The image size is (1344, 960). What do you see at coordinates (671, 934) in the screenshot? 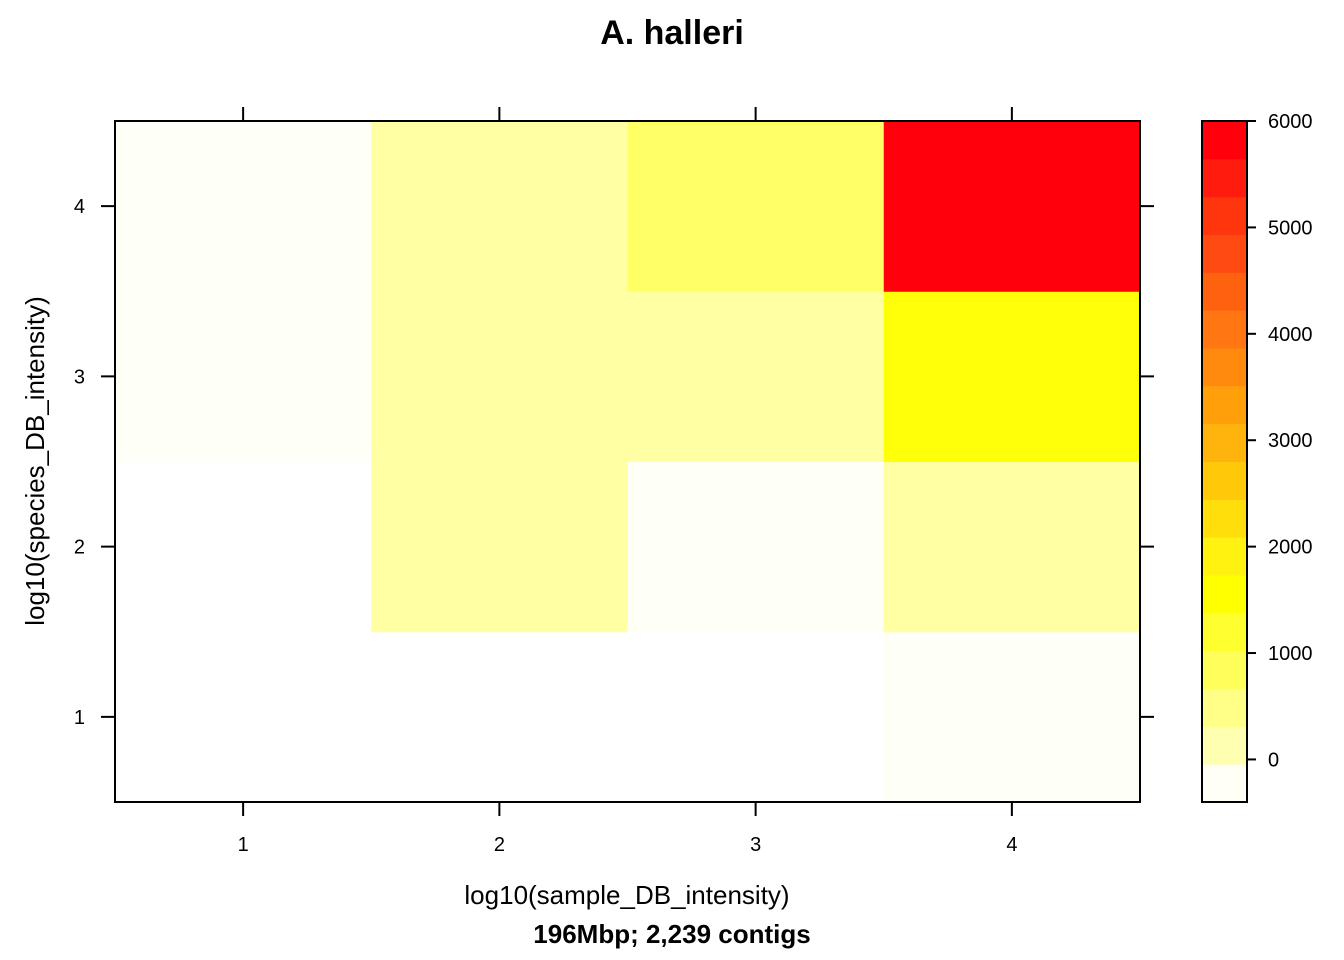
I see `chart-subtitle: 196Mbp; 2,239 contigs` at bounding box center [671, 934].